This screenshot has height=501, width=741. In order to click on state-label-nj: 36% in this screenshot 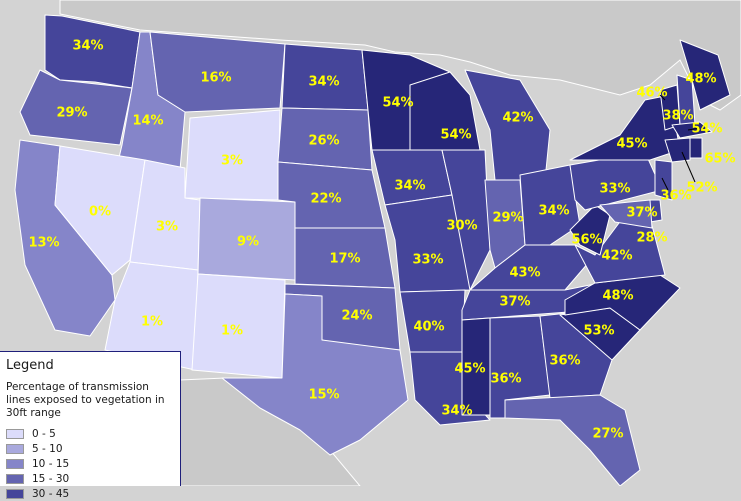, I will do `click(675, 196)`.